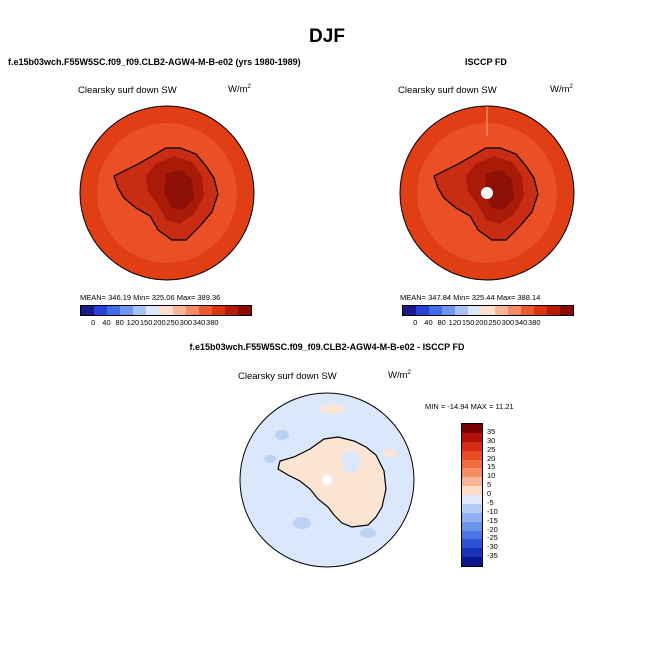 The height and width of the screenshot is (654, 654). I want to click on panel-2-stats: MEAN= 347.84 Min= 325.44 Max= 388.14, so click(470, 297).